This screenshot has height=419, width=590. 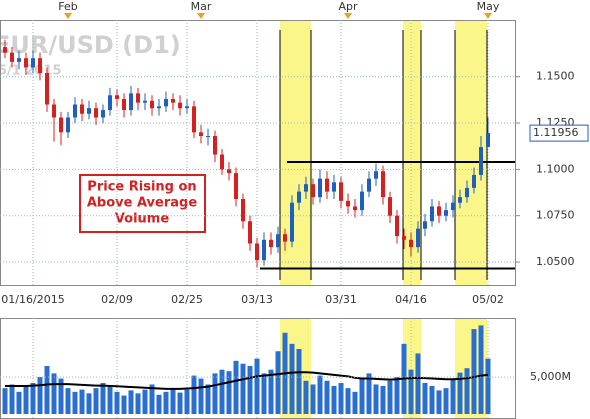 What do you see at coordinates (488, 299) in the screenshot?
I see `x-tick-label: 05/02` at bounding box center [488, 299].